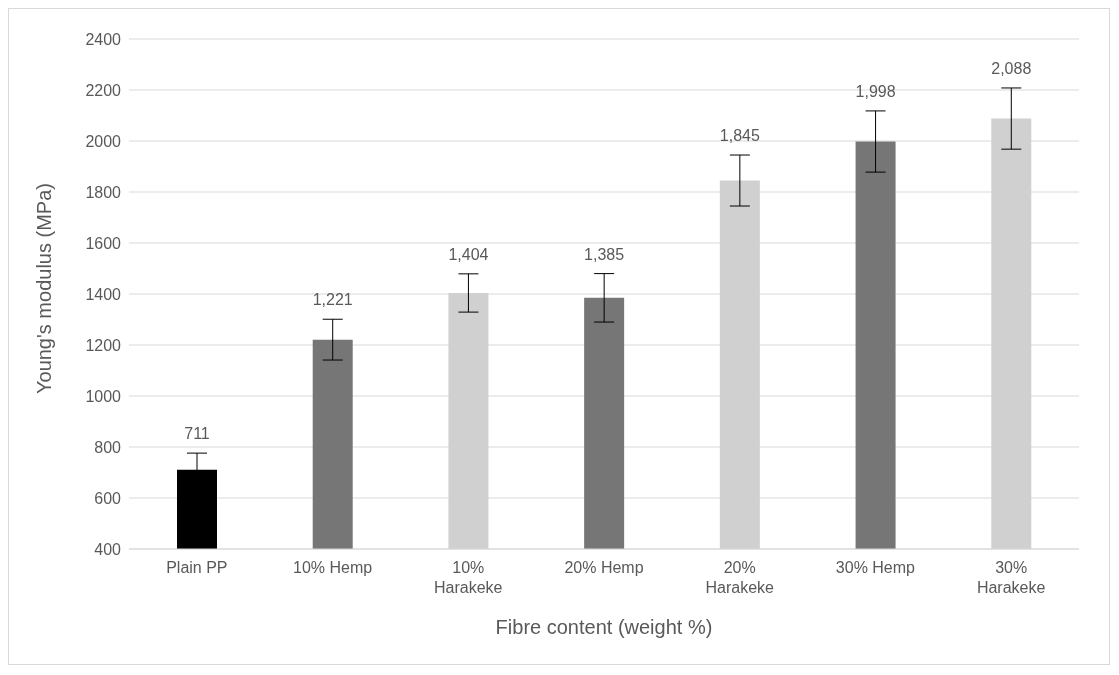  I want to click on x-tick-label: 20% Harakeke, so click(740, 577).